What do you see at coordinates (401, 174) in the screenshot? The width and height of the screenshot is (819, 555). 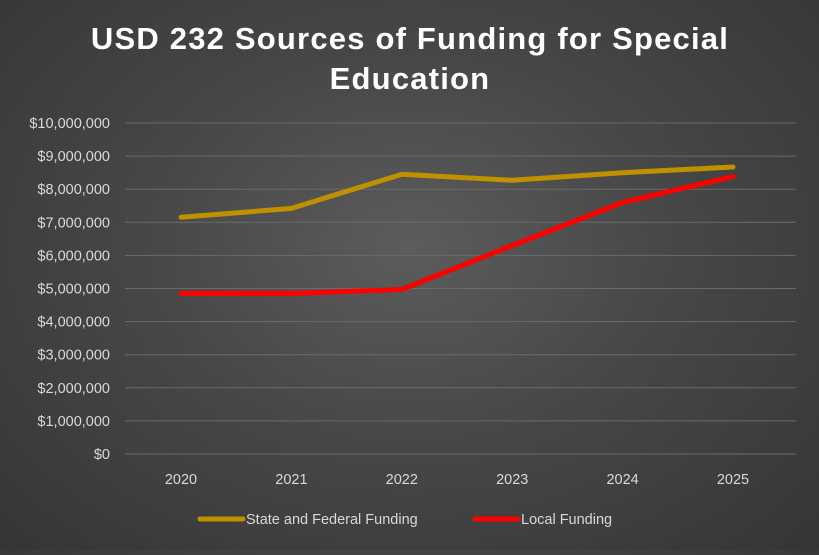 I see `series-0-point-2022` at bounding box center [401, 174].